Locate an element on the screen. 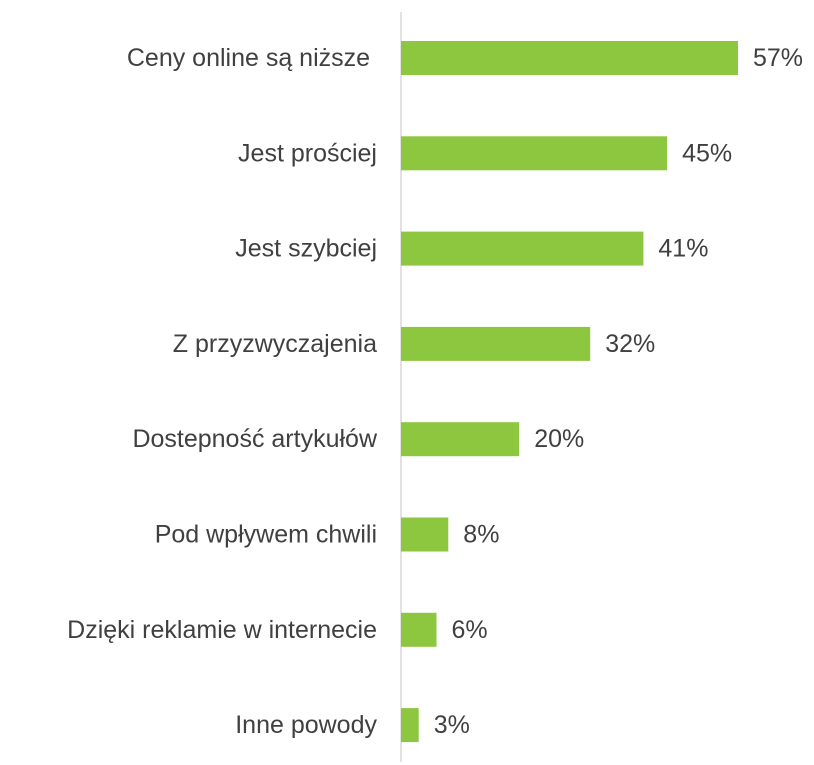 The width and height of the screenshot is (814, 765). data-label-5: 8% is located at coordinates (481, 535).